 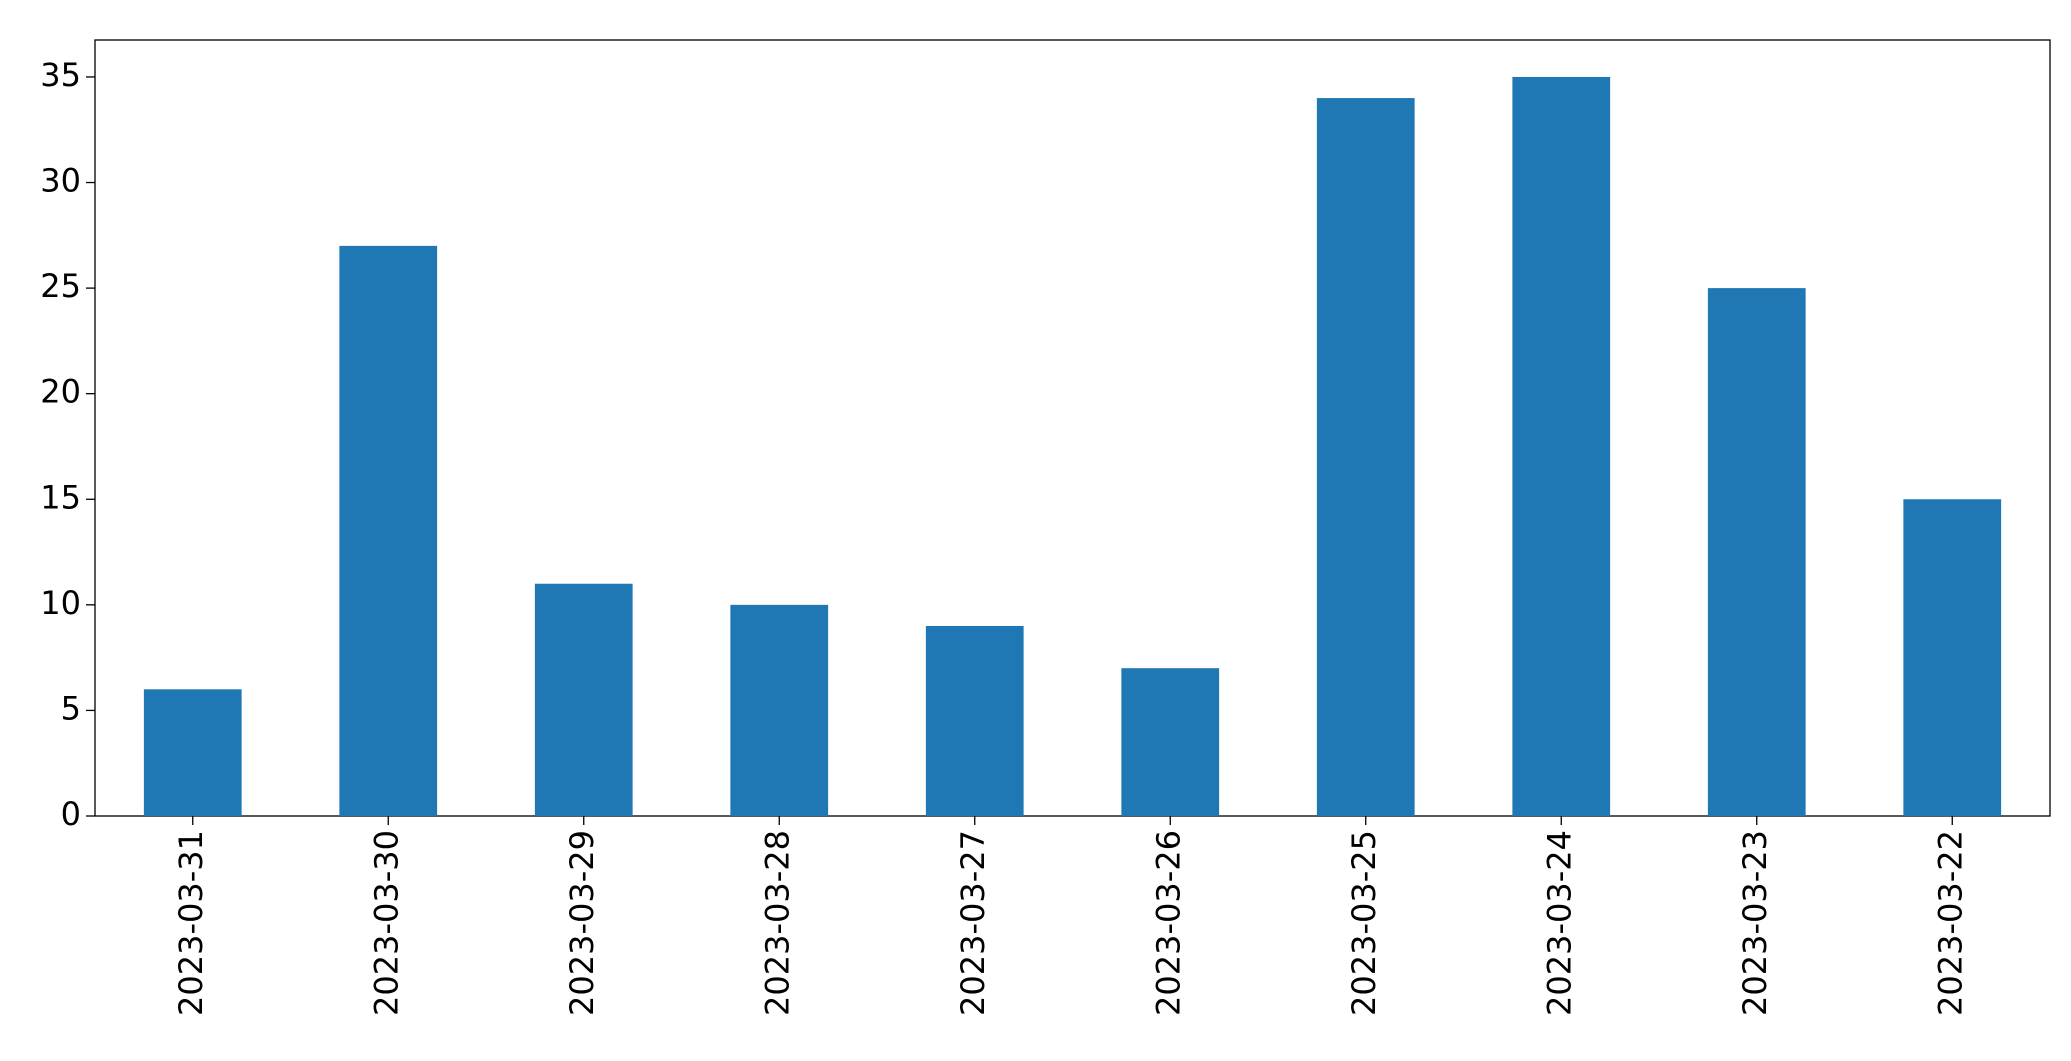 I want to click on y-tick-label: 20, so click(x=60, y=392).